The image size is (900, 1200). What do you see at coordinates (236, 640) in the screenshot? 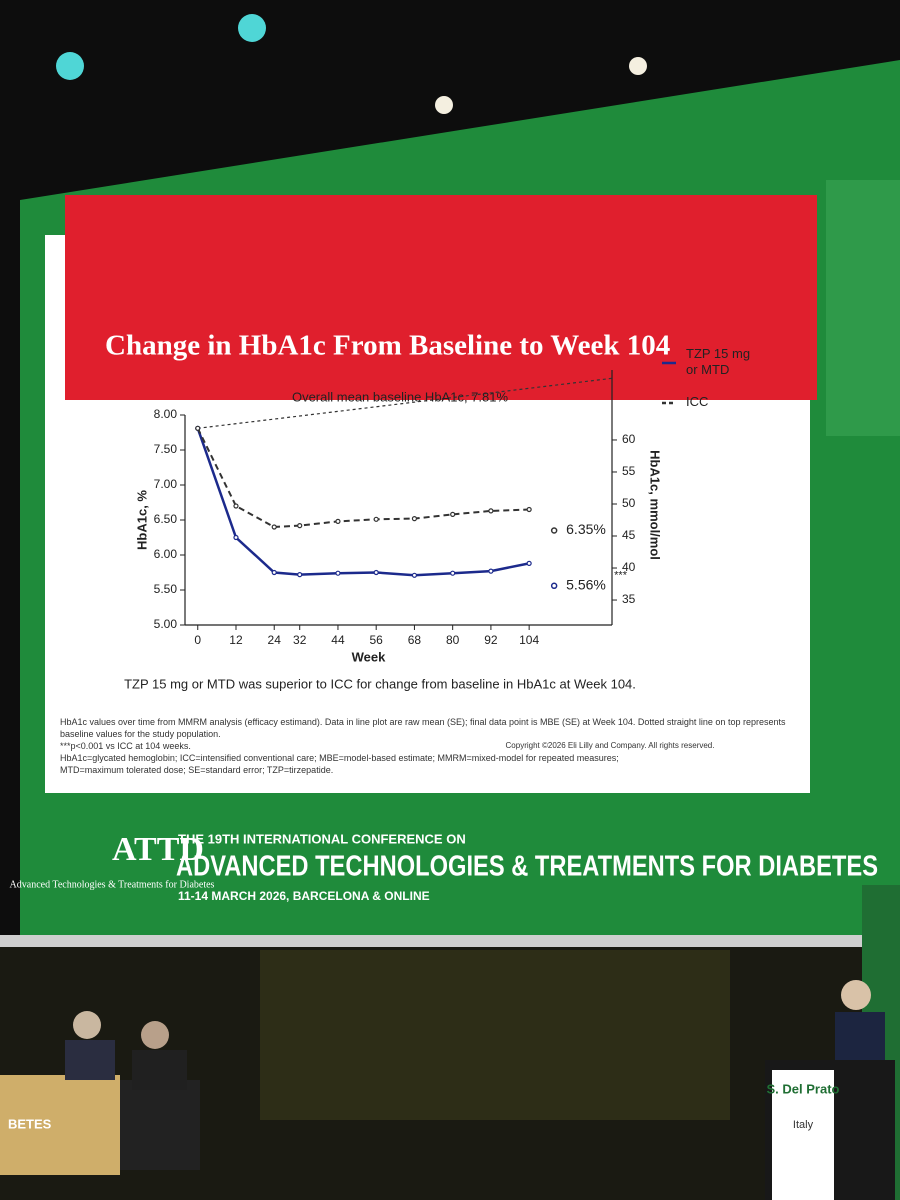
I see `x-tick-label: 12` at bounding box center [236, 640].